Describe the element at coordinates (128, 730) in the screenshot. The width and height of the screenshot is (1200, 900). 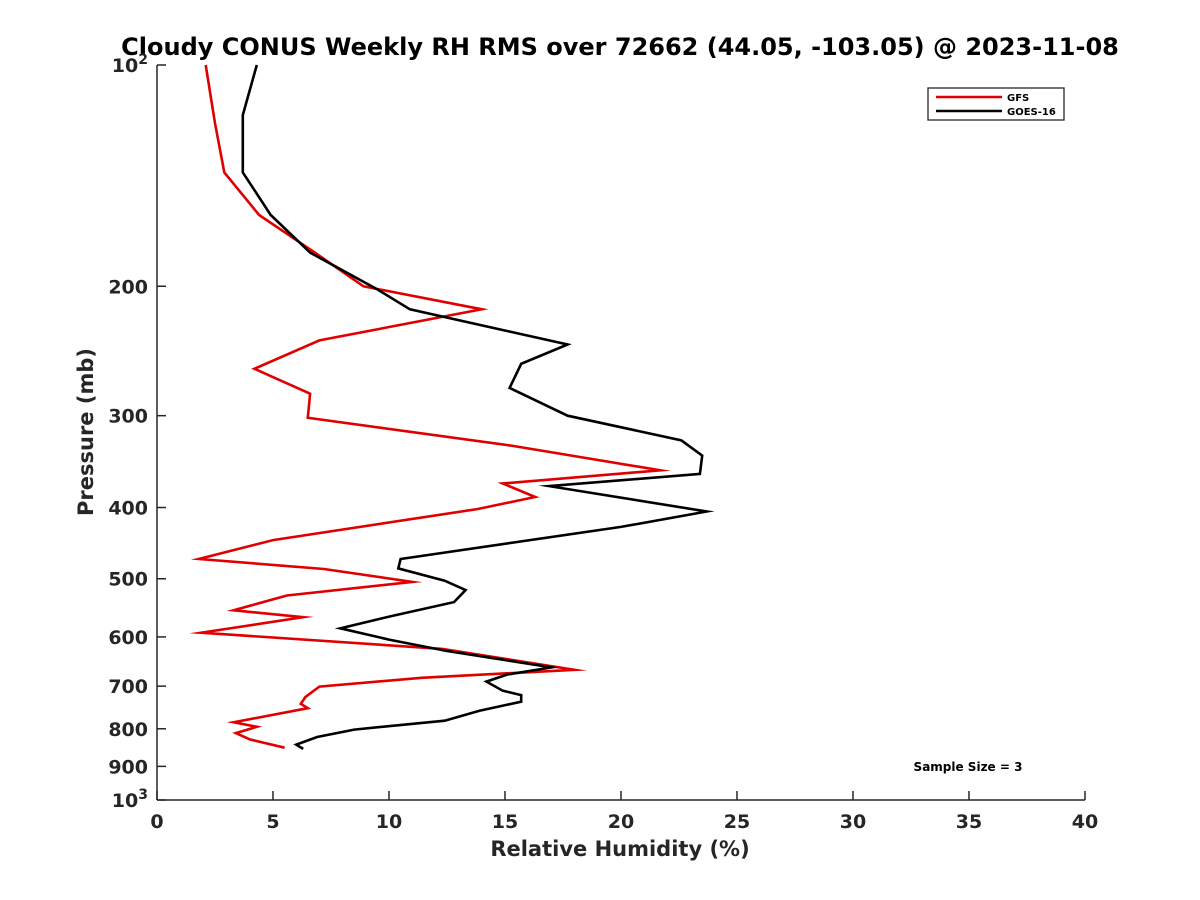
I see `y-tick-label: 800` at that location.